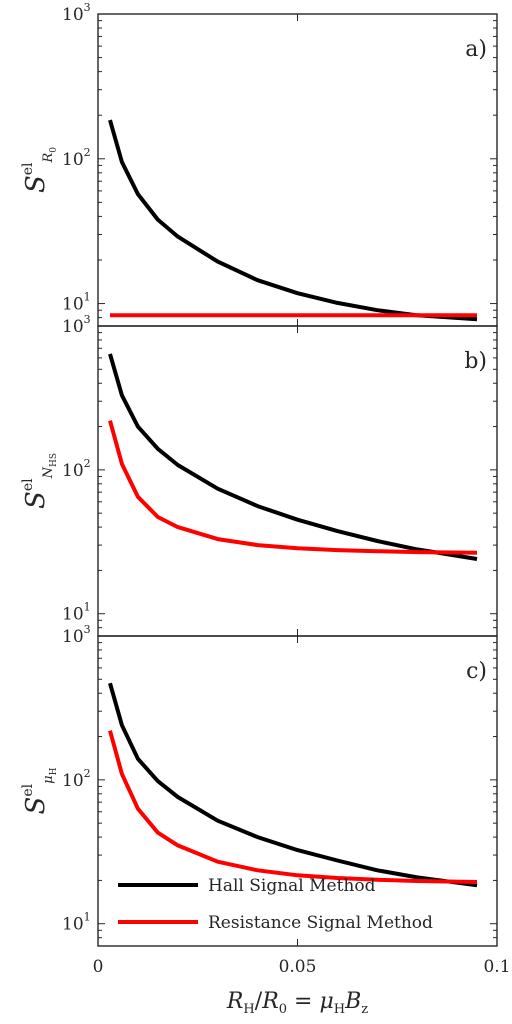 The image size is (512, 1024). Describe the element at coordinates (98, 967) in the screenshot. I see `x-tick-label: 0` at that location.